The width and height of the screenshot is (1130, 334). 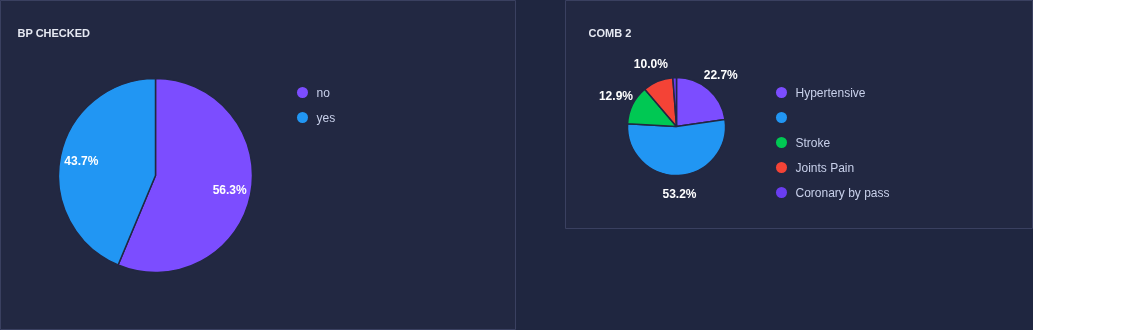 What do you see at coordinates (54, 32) in the screenshot?
I see `chart-title: BP CHECKED` at bounding box center [54, 32].